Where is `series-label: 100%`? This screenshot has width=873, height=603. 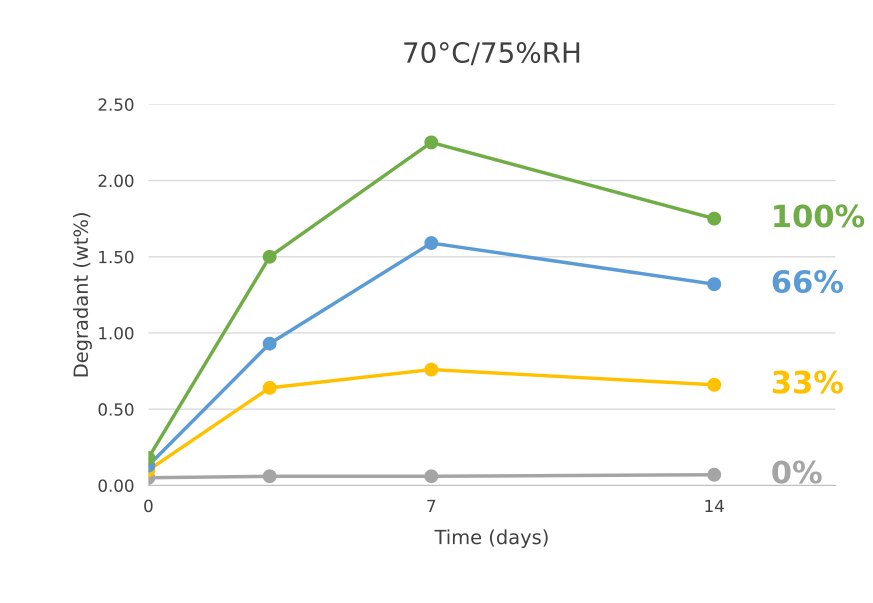 series-label: 100% is located at coordinates (819, 216).